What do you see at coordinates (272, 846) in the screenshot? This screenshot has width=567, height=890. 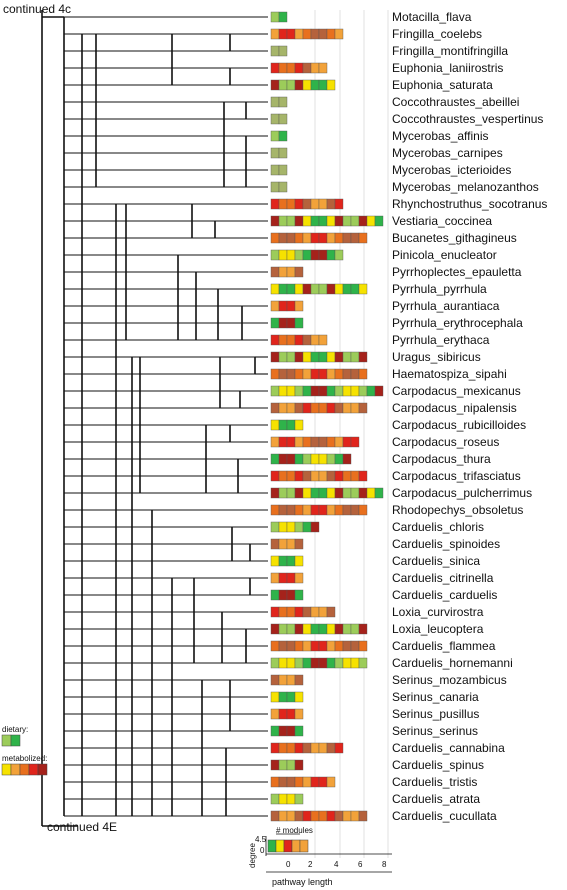 I see `scale-block` at bounding box center [272, 846].